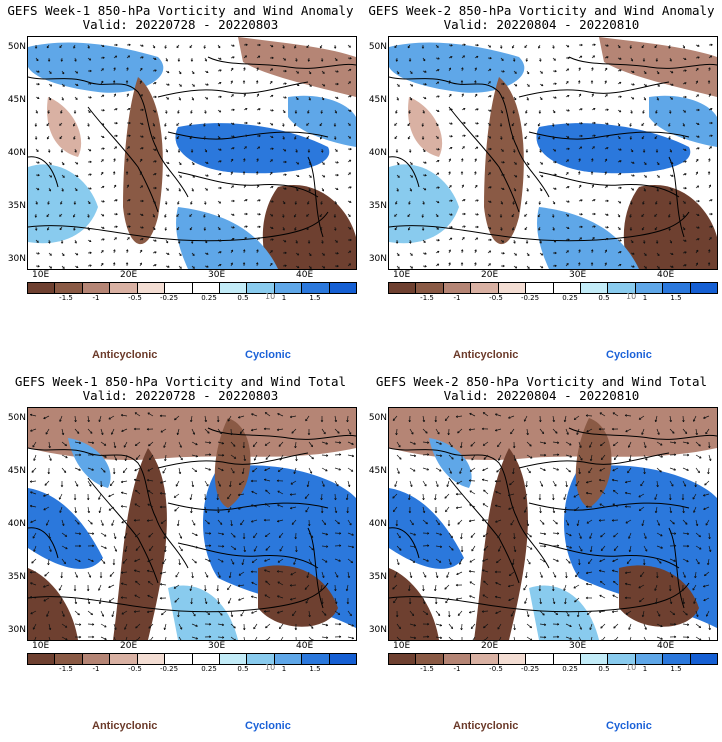  What do you see at coordinates (377, 206) in the screenshot?
I see `lat-label: 35N` at bounding box center [377, 206].